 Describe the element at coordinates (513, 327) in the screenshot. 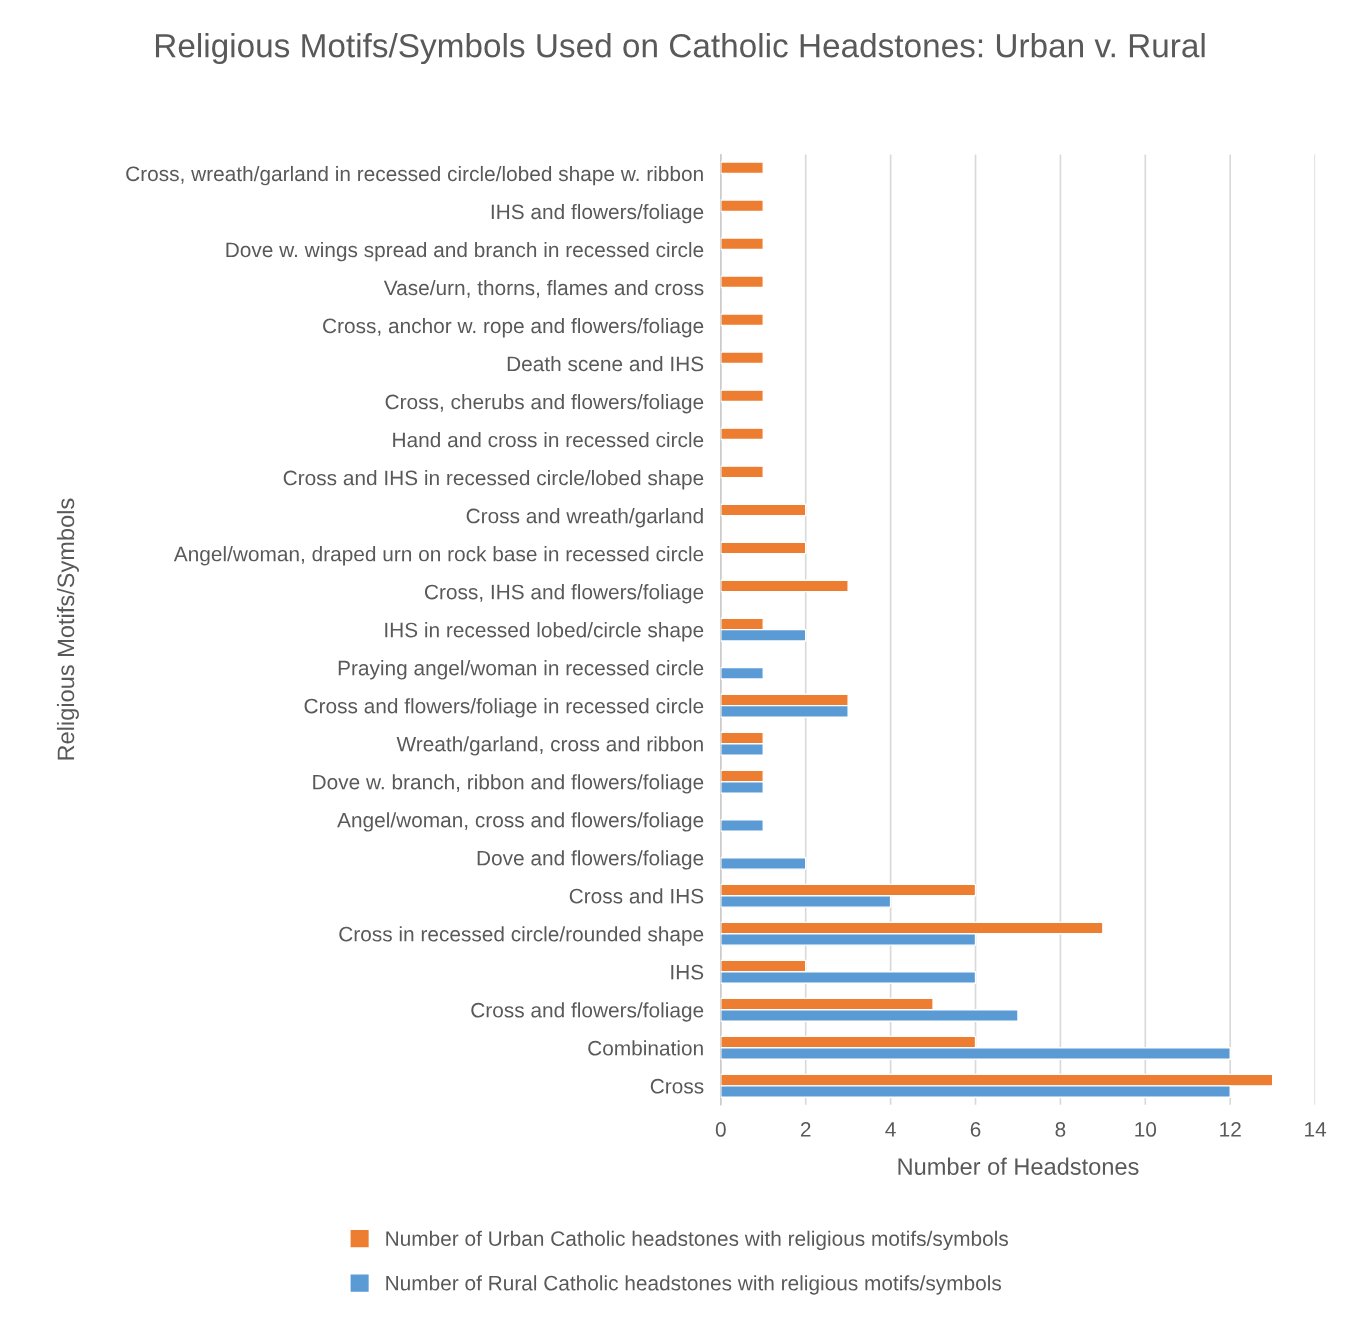

I see `y-tick-label: Cross, anchor w. rope and flowers/foliage` at that location.